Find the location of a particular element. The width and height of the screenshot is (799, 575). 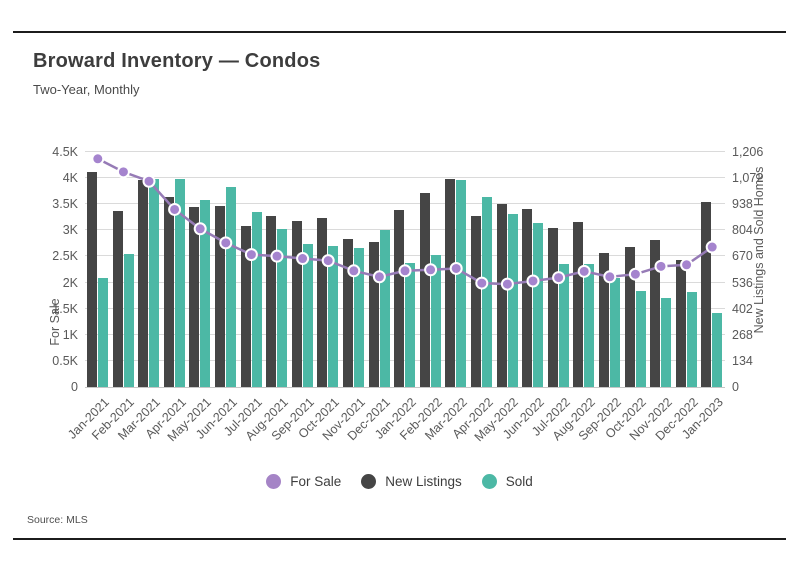

legend-label: New Listings is located at coordinates (423, 481).